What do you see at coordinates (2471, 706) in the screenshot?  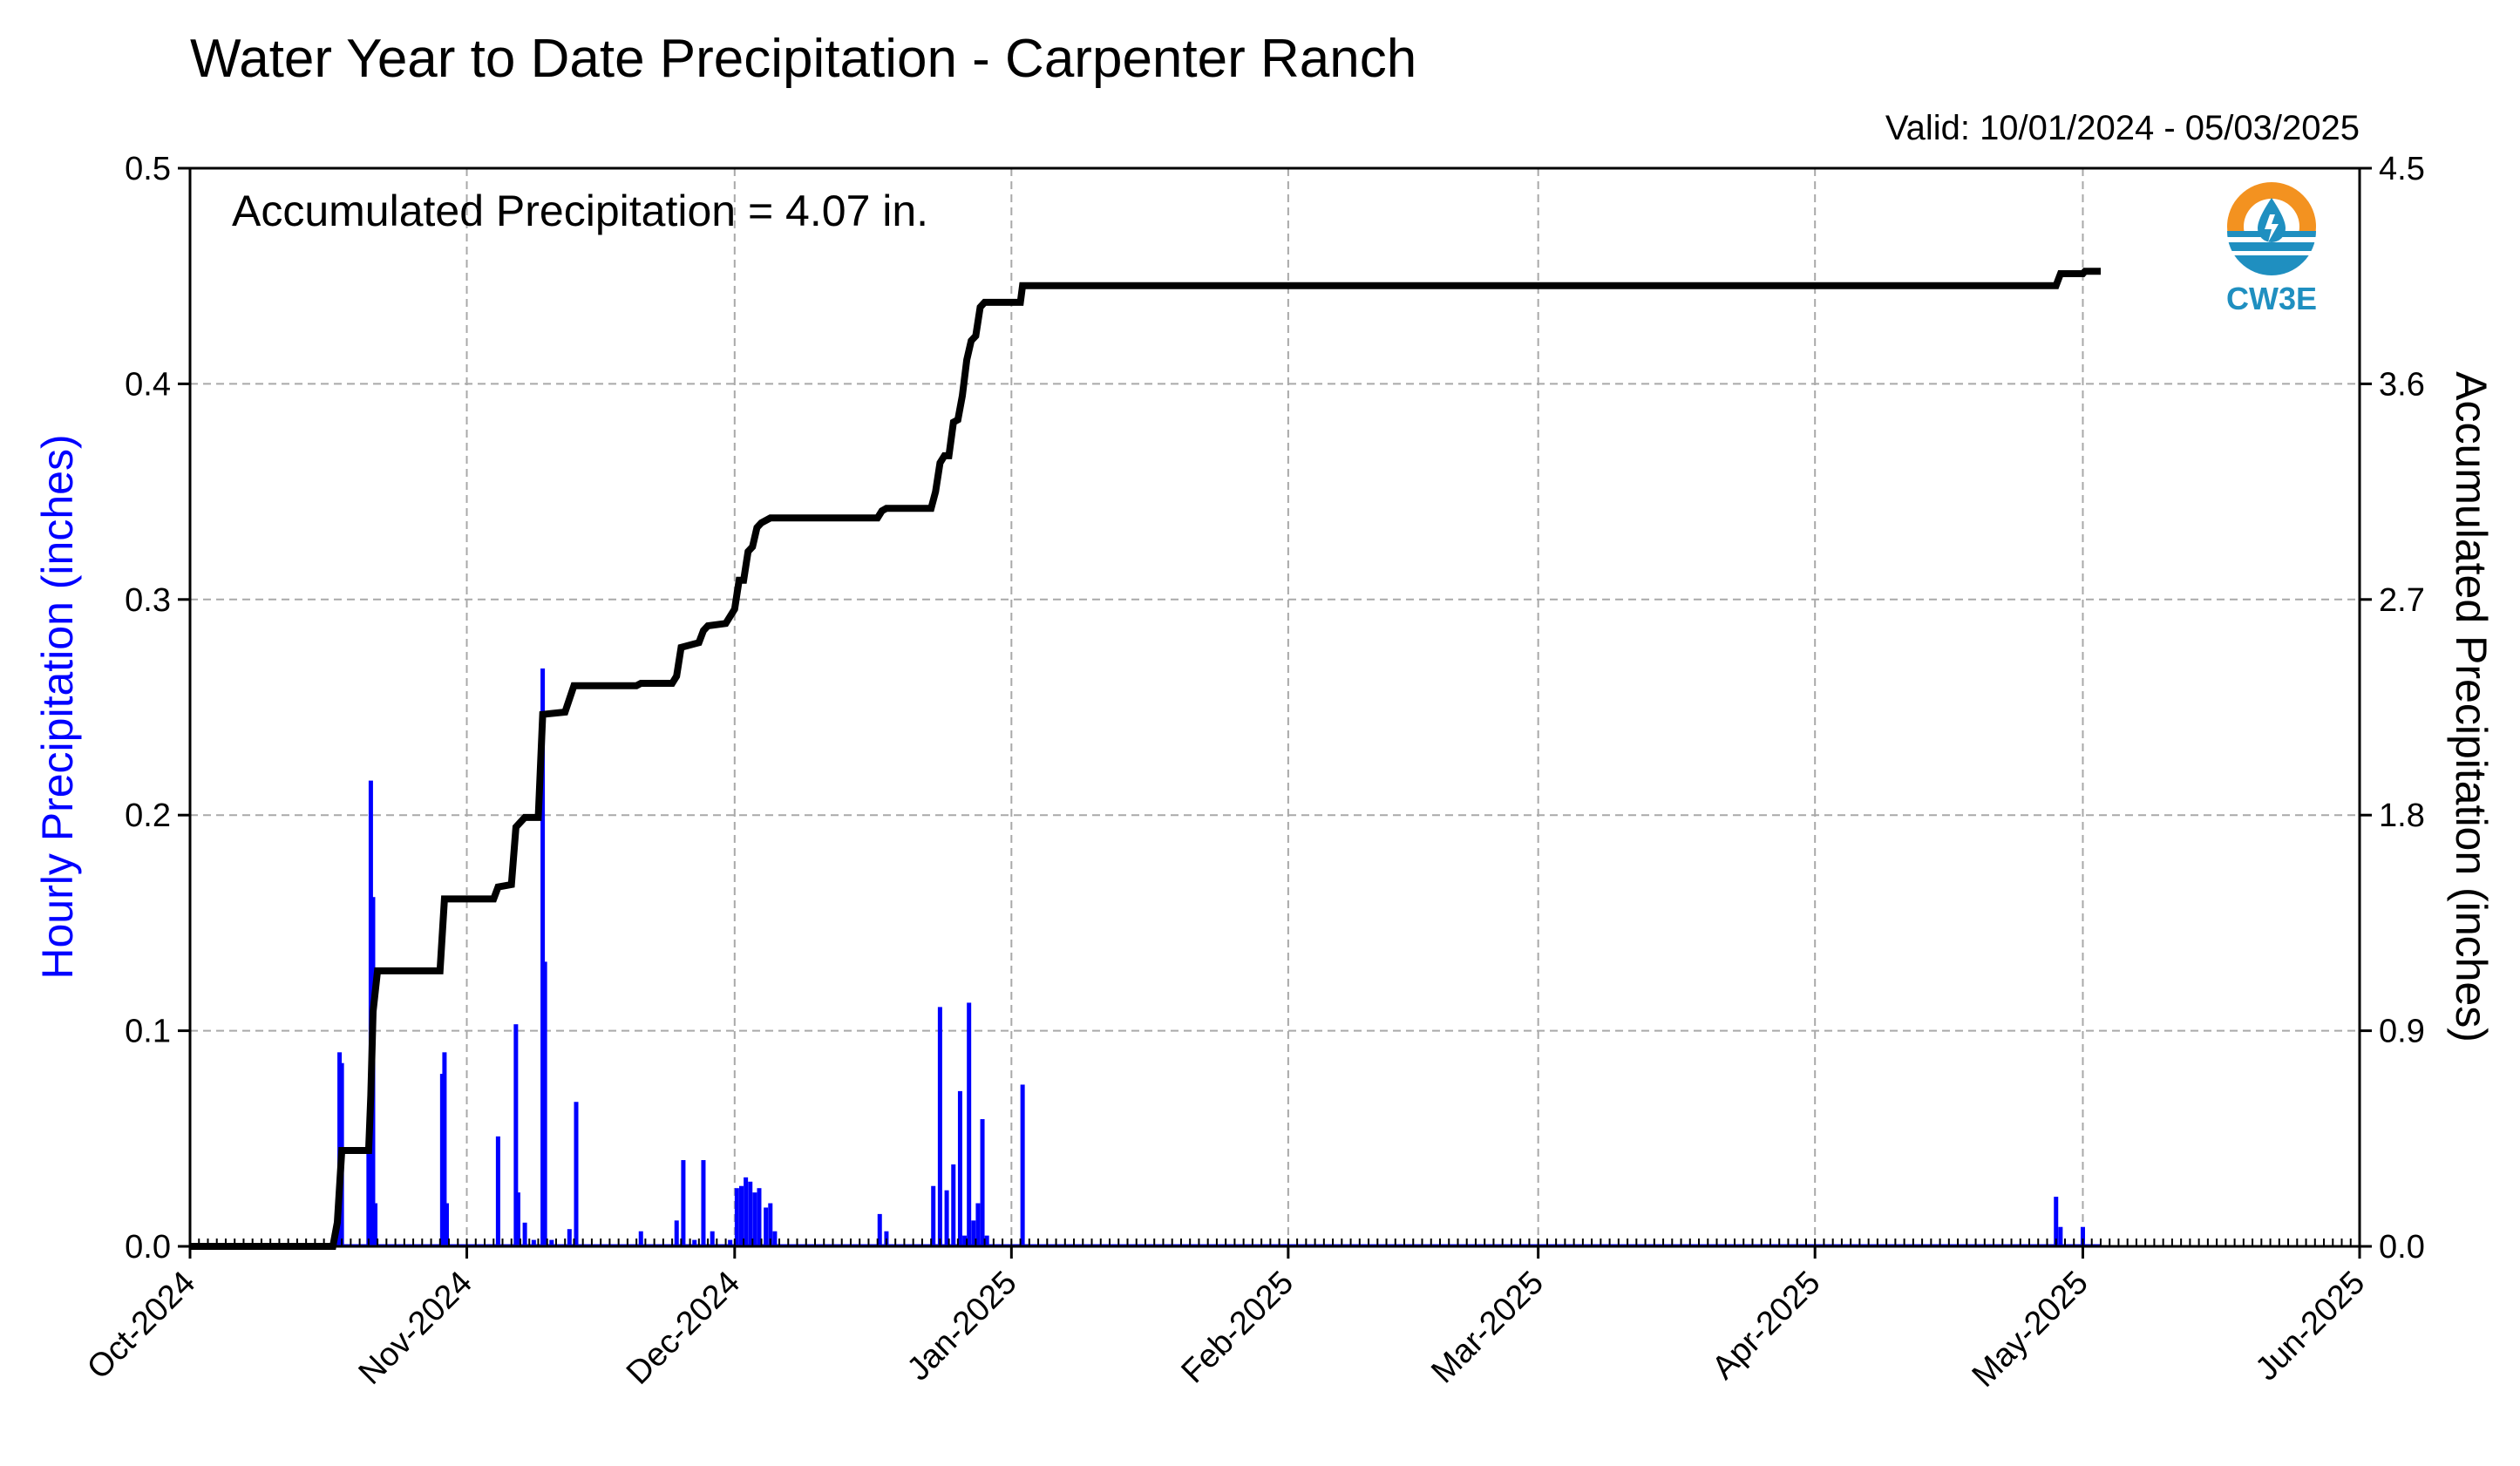 I see `right-axis-label: Accumulated Precipitation (inches)` at bounding box center [2471, 706].